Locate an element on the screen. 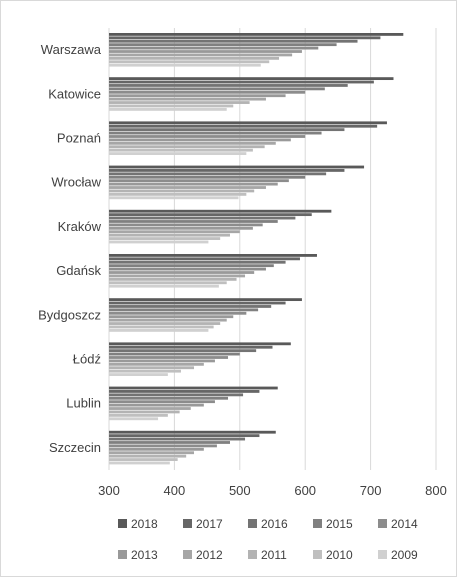 The image size is (457, 577). category-label: Wrocław is located at coordinates (76, 182).